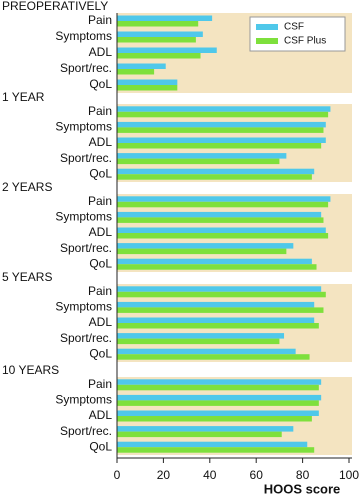 This screenshot has height=500, width=360. I want to click on legend-label: CSF Plus, so click(305, 41).